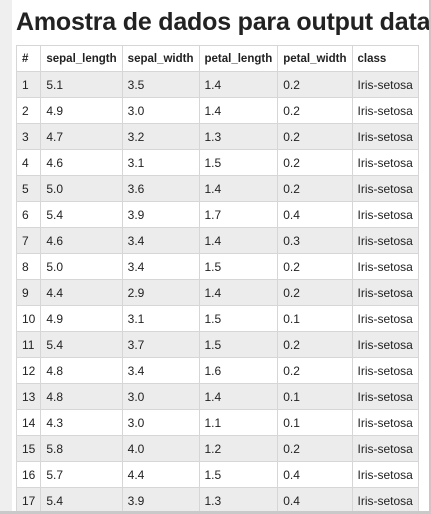 The height and width of the screenshot is (514, 431). Describe the element at coordinates (81, 422) in the screenshot. I see `cell-sepal-length: 4.3` at that location.